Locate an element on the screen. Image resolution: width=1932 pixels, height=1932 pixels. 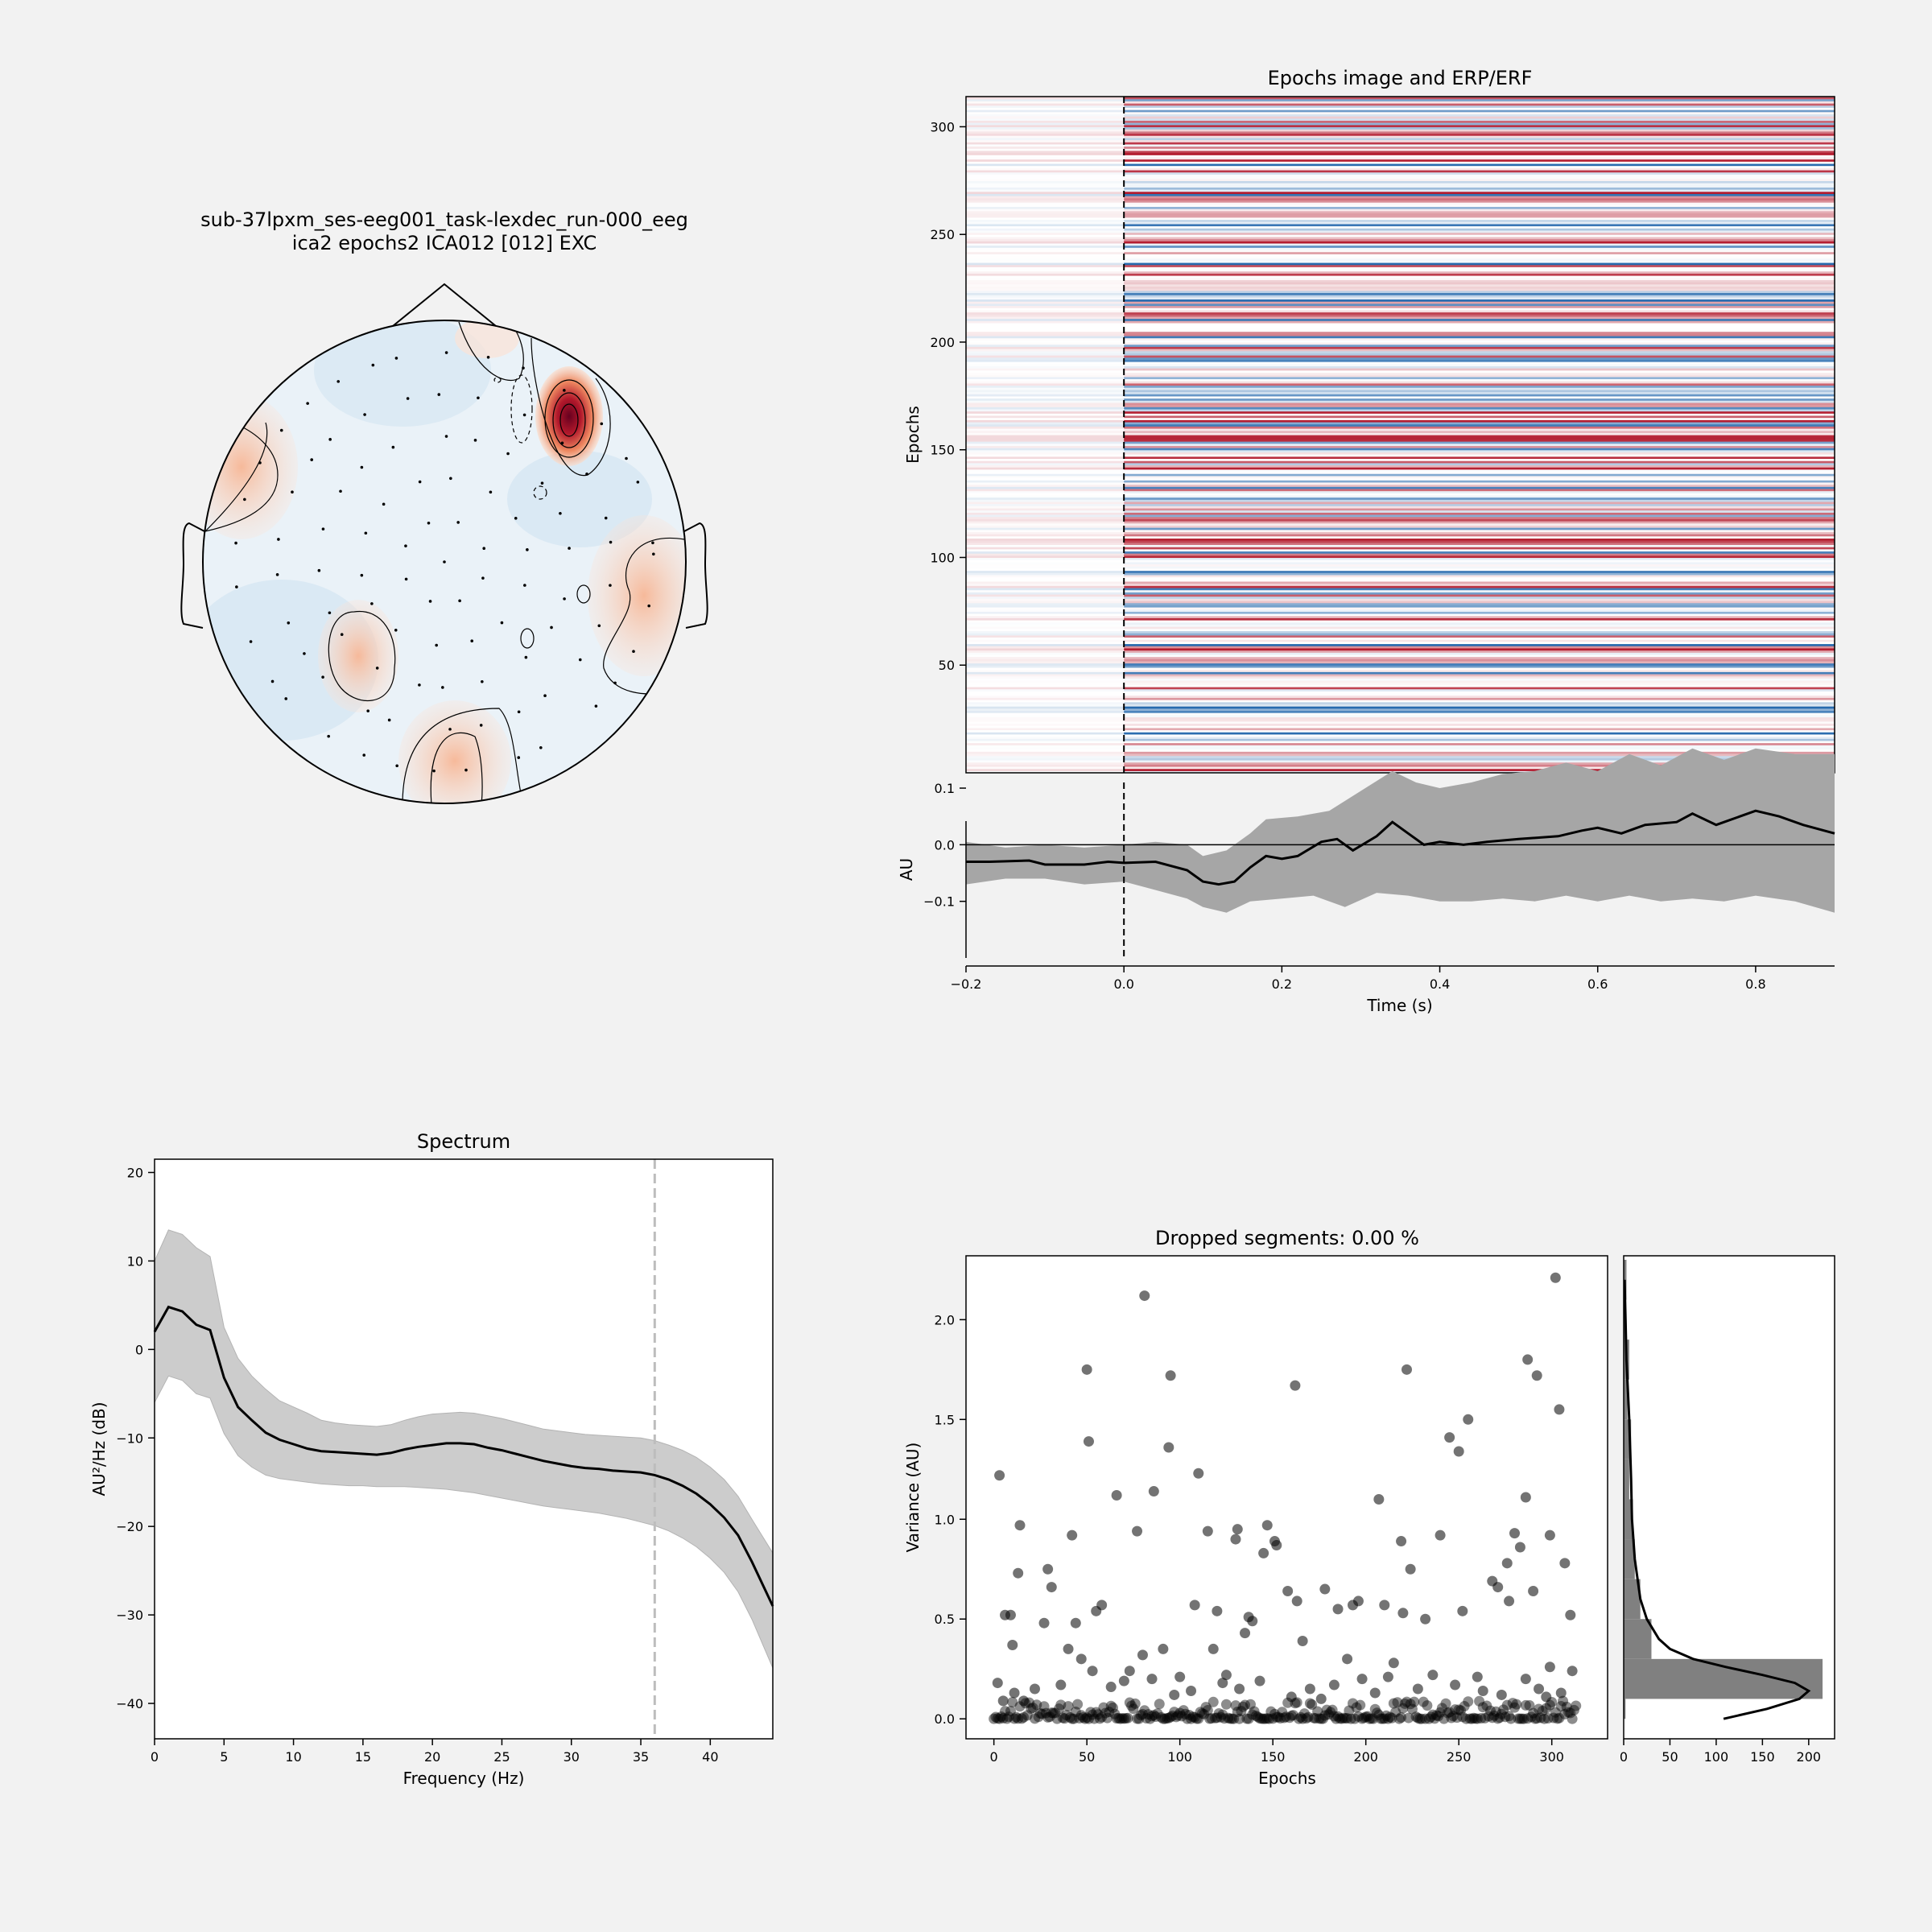
erp-x-tick-label: −0.2 is located at coordinates (966, 984).